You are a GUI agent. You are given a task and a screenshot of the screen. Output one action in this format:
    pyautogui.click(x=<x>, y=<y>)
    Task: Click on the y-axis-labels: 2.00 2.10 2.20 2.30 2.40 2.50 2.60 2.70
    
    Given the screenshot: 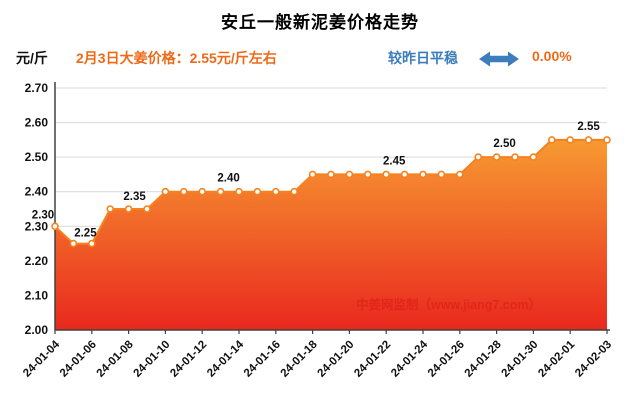 What is the action you would take?
    pyautogui.click(x=37, y=209)
    